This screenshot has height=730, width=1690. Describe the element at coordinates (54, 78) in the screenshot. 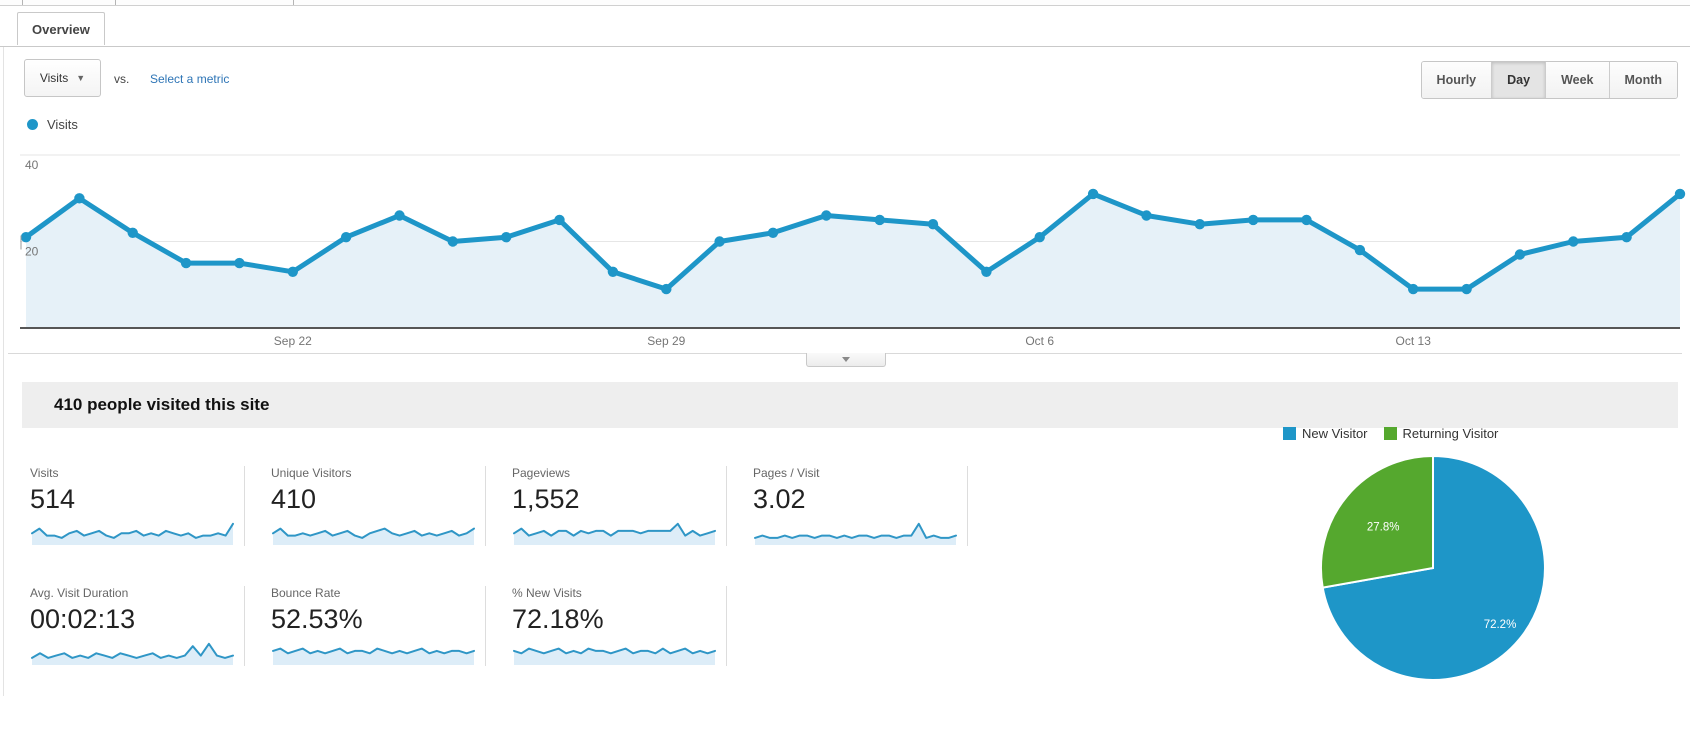

I see `metric-selector-label: Visits` at that location.